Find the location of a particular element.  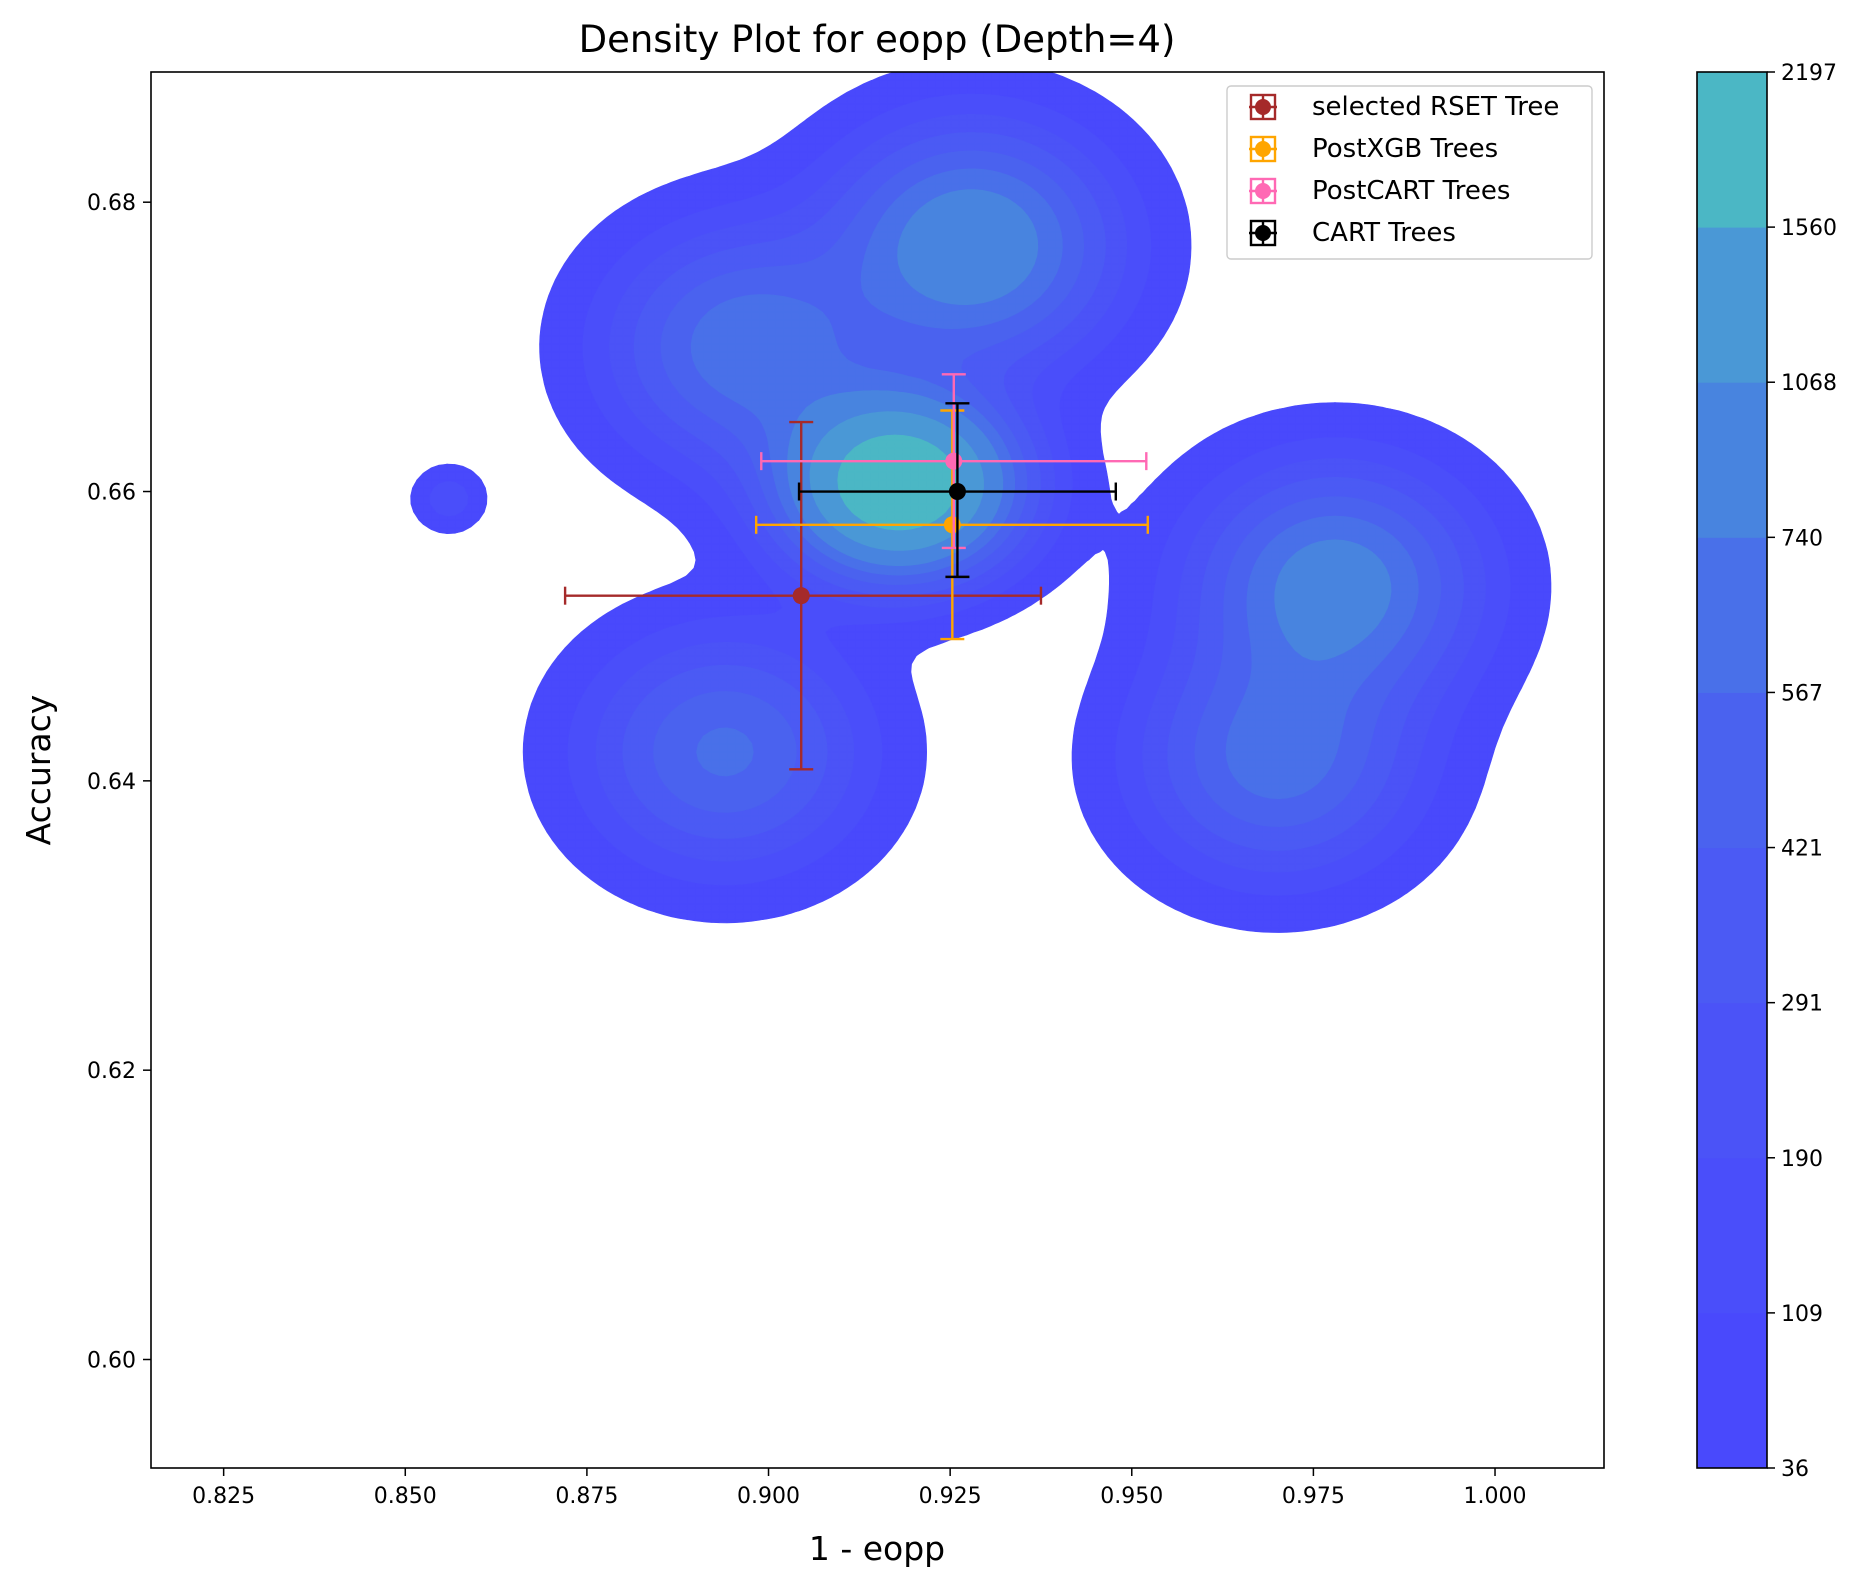

legend-box is located at coordinates (1409, 172).